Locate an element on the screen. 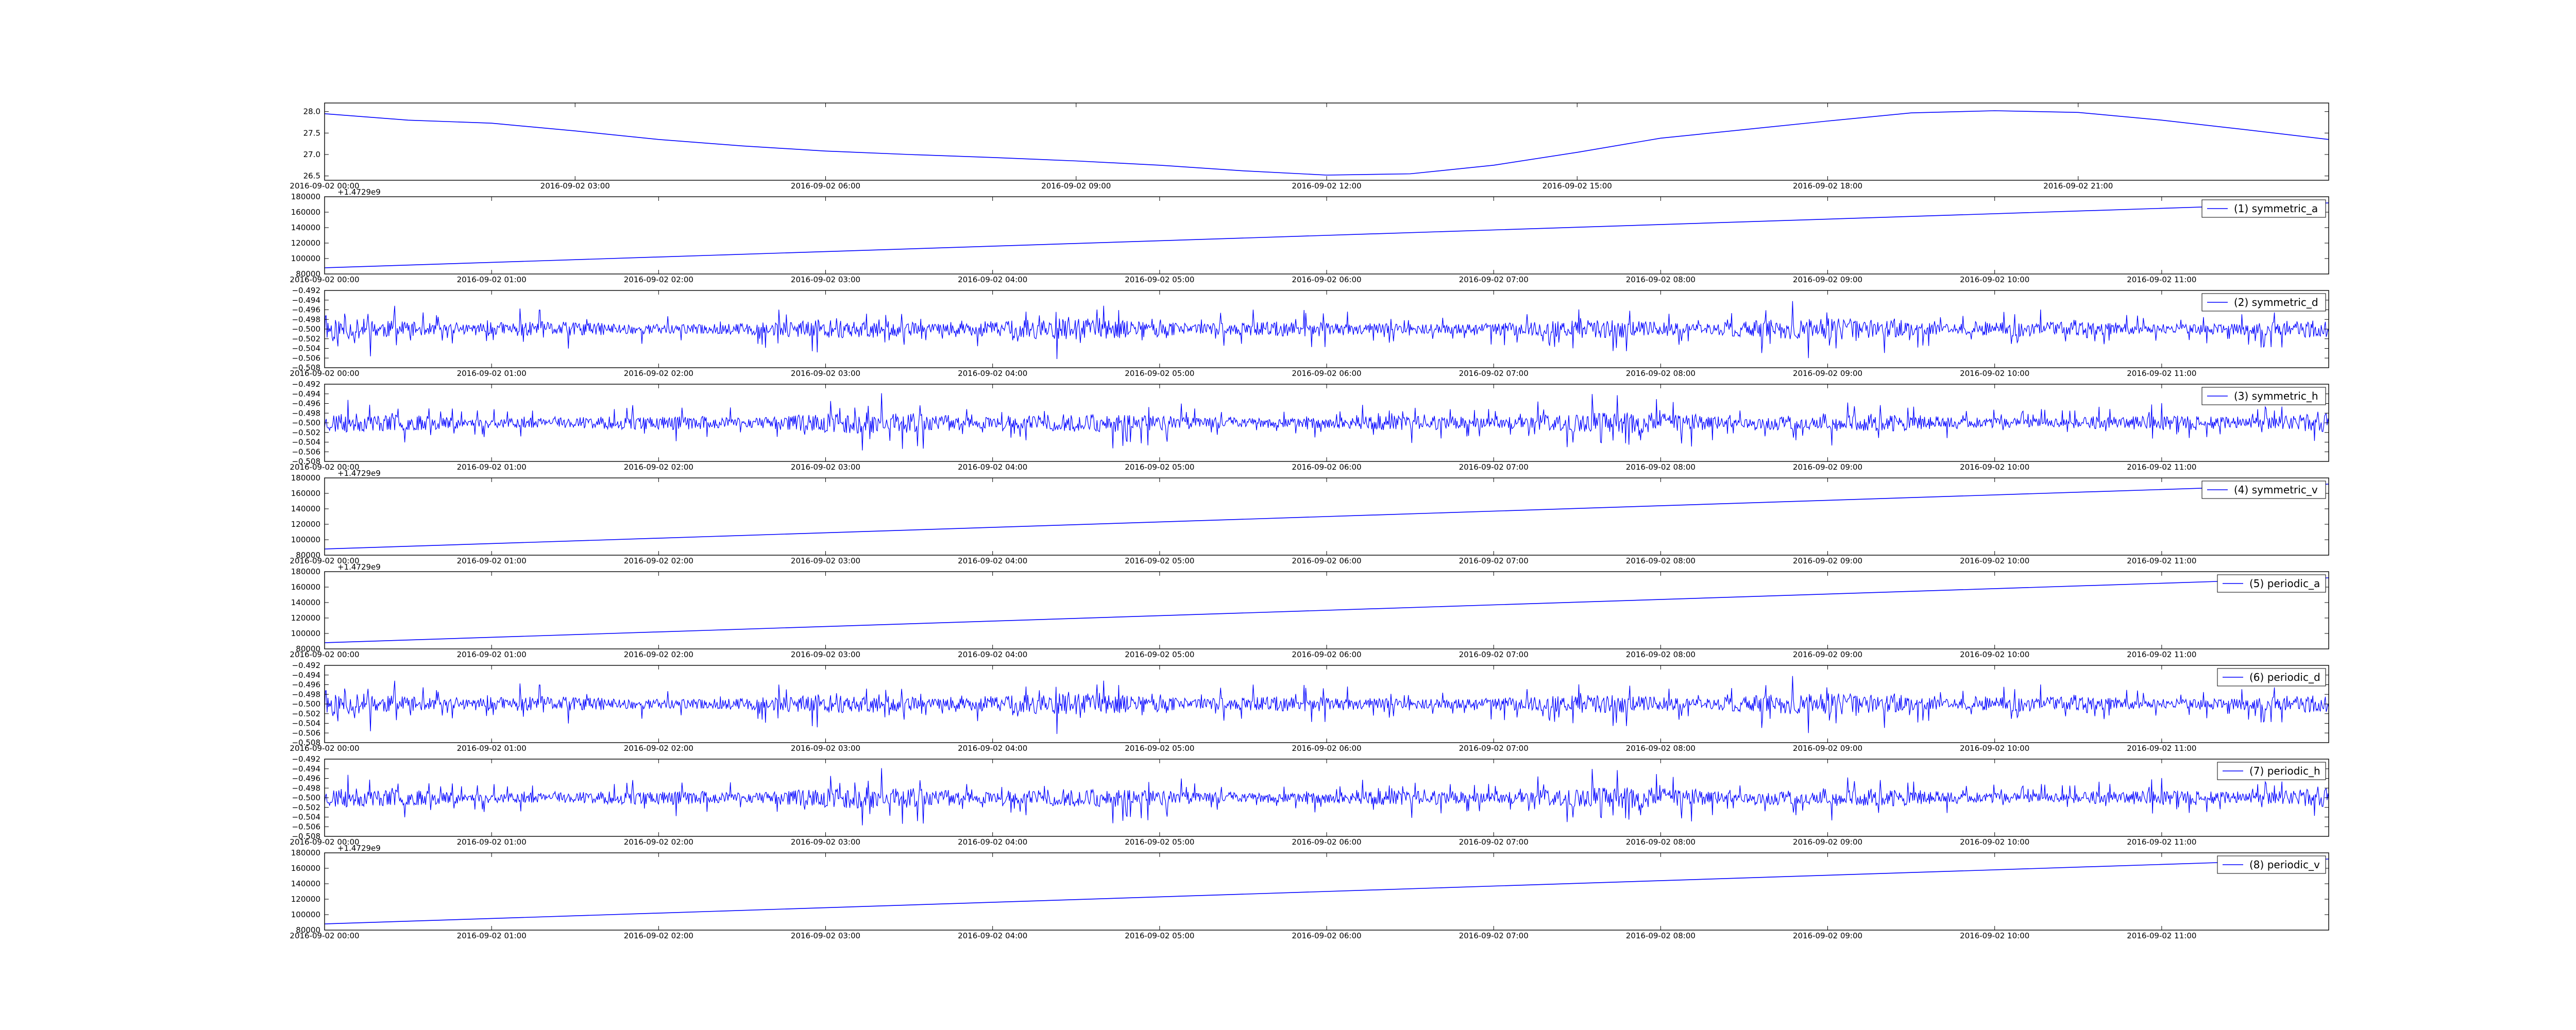 Image resolution: width=2576 pixels, height=1030 pixels. y-tick-label: 80000 is located at coordinates (308, 930).